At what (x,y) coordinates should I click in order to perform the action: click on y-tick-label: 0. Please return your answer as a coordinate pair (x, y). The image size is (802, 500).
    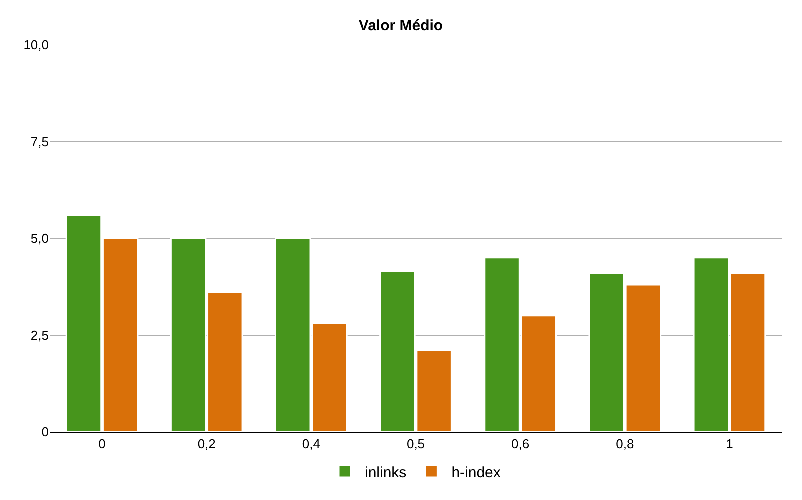
    Looking at the image, I should click on (45, 432).